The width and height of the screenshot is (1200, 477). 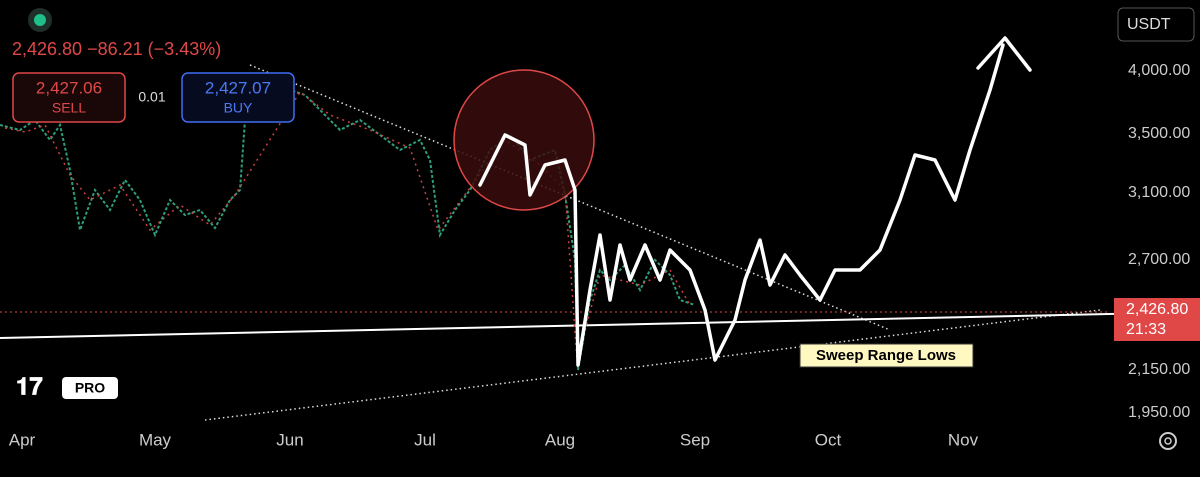 What do you see at coordinates (69, 97) in the screenshot?
I see `sell-button` at bounding box center [69, 97].